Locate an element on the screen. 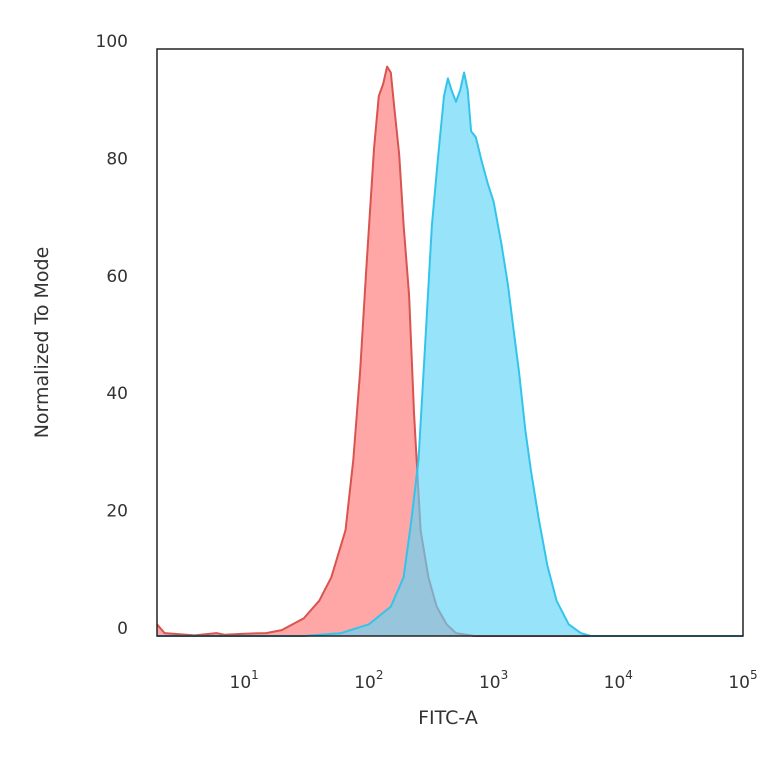 The height and width of the screenshot is (764, 764). y-tick-label: 100 is located at coordinates (112, 42).